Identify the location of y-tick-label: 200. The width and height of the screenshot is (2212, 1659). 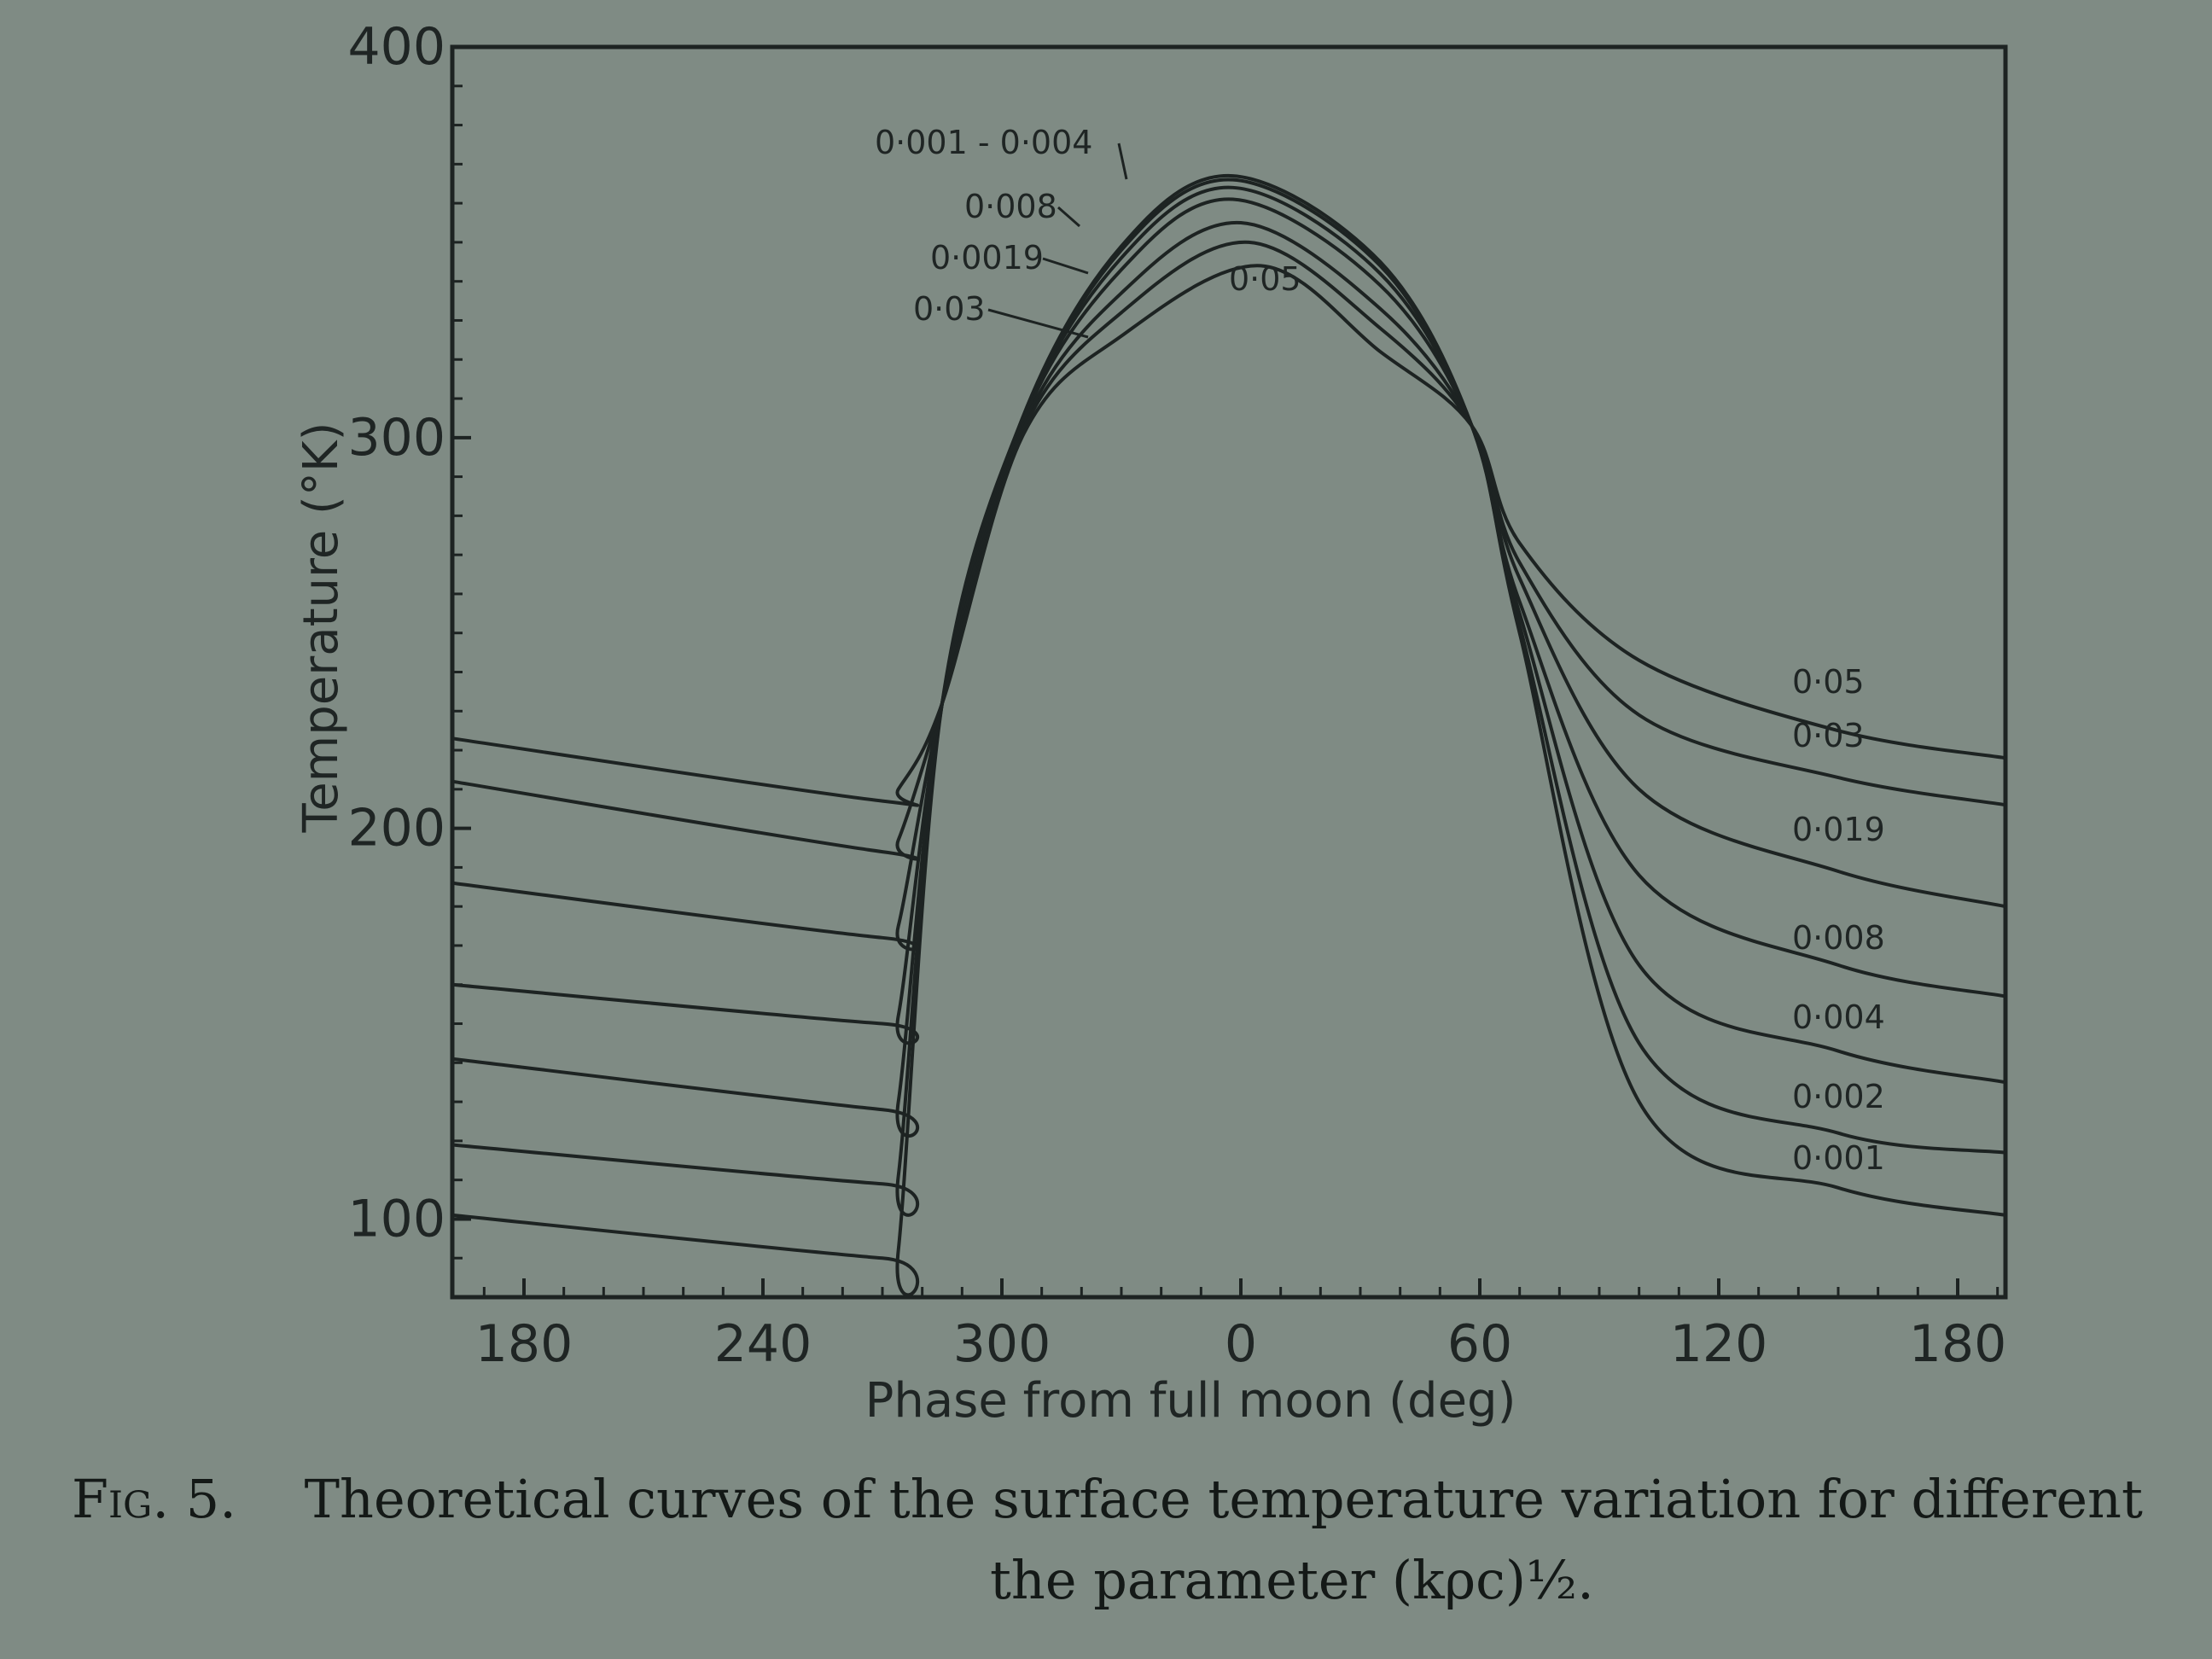
(396, 829).